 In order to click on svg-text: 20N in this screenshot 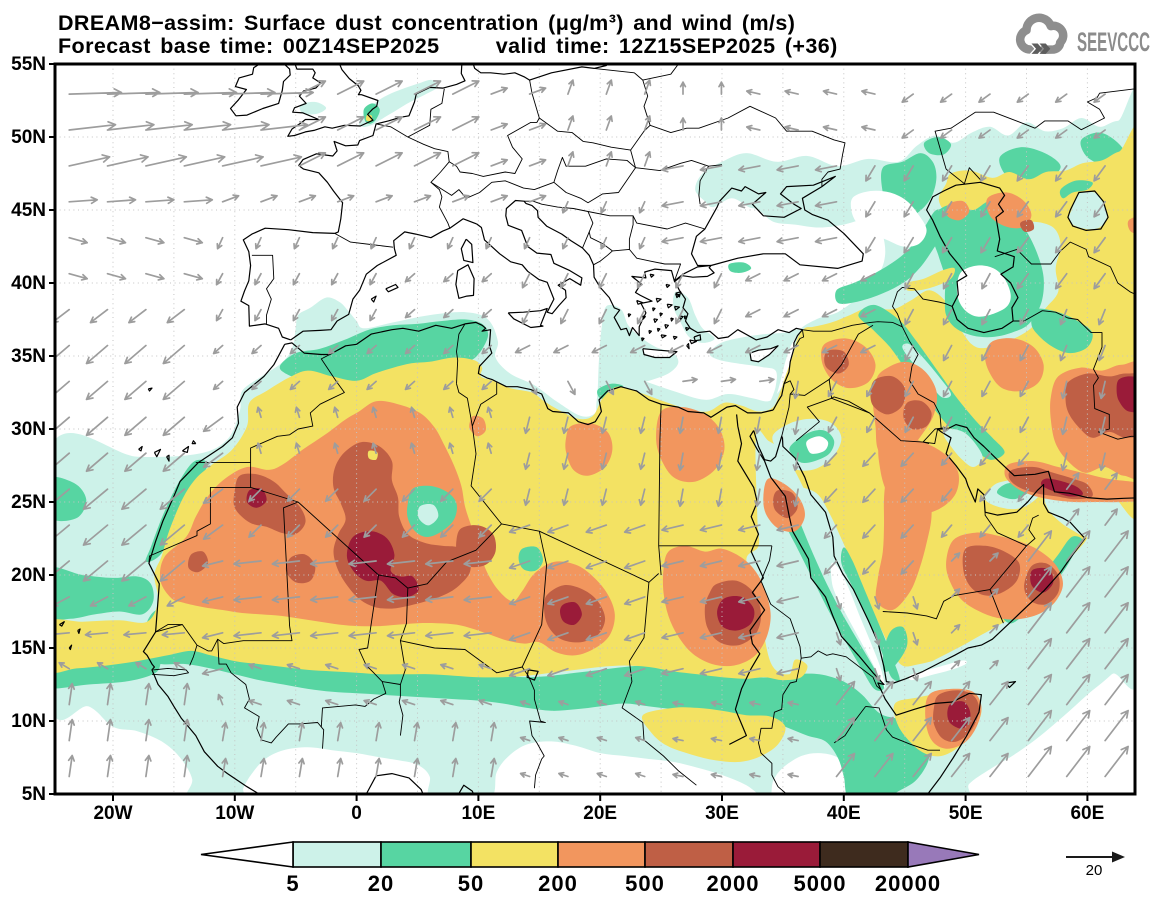, I will do `click(28, 575)`.